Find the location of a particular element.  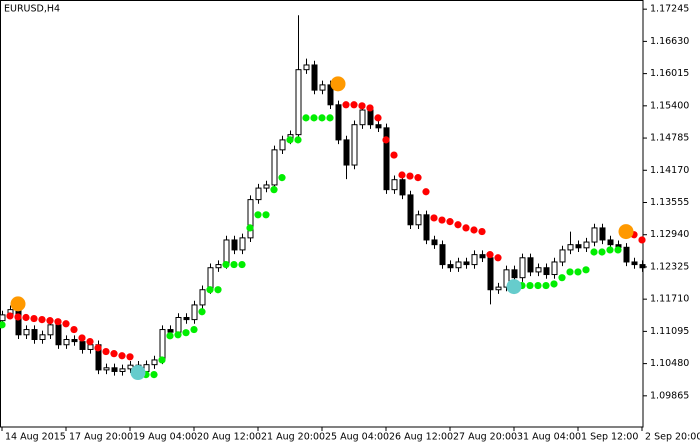

x-tick-label: 31 Aug 04:00 is located at coordinates (549, 437).